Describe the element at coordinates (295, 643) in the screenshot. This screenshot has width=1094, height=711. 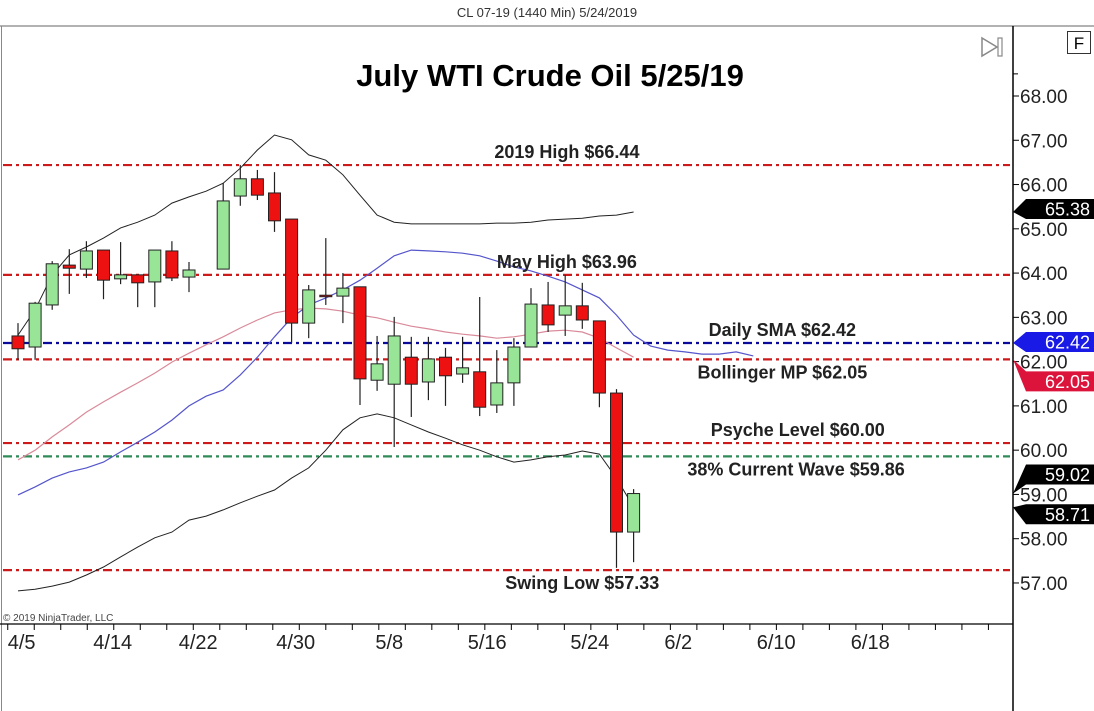
I see `x-tick-label: 4/30` at that location.